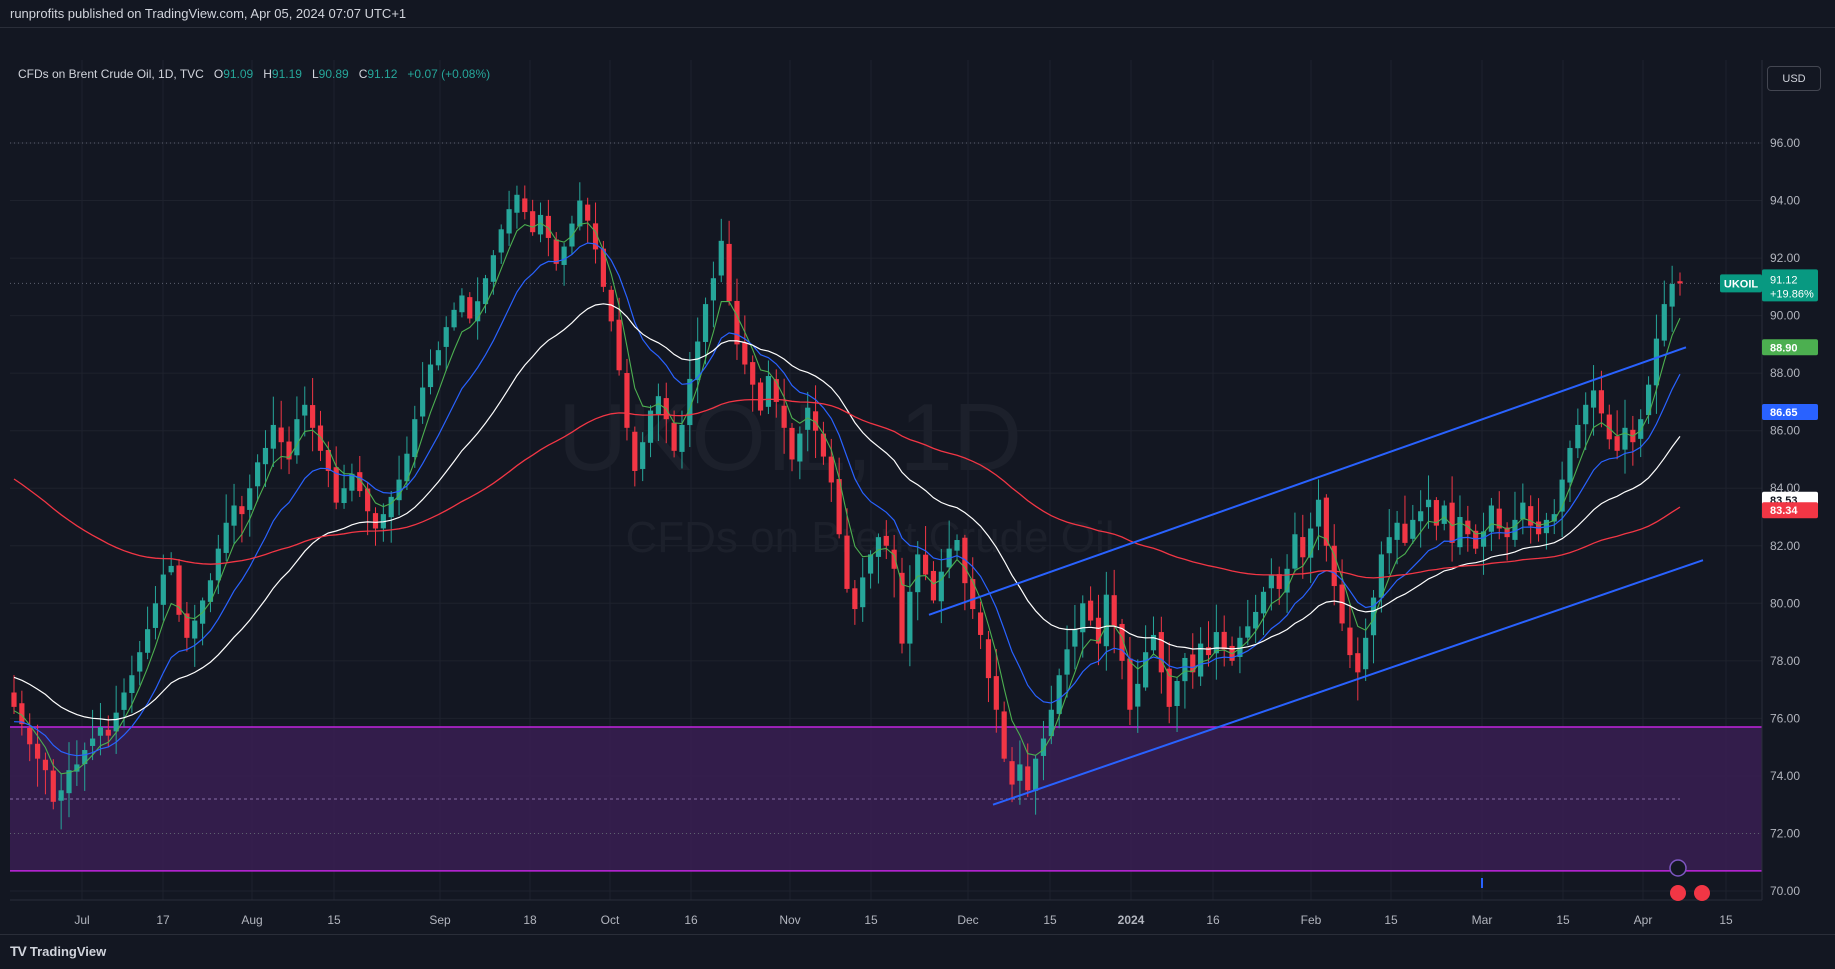 The image size is (1835, 969). What do you see at coordinates (218, 74) in the screenshot?
I see `legend-open-label: O` at bounding box center [218, 74].